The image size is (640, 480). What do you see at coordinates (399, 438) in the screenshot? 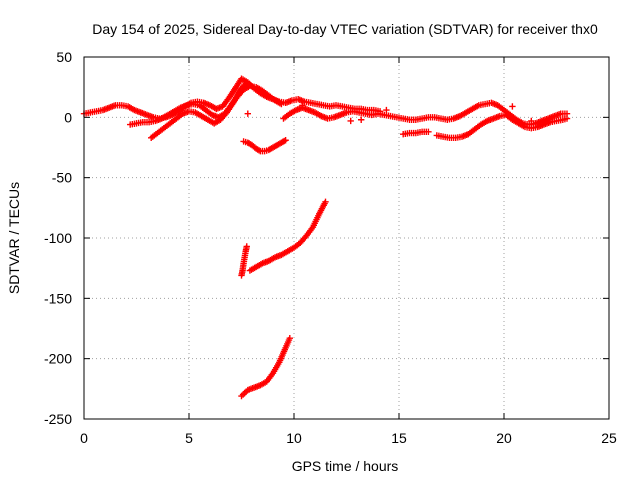
I see `x-tick-label: 15` at bounding box center [399, 438].